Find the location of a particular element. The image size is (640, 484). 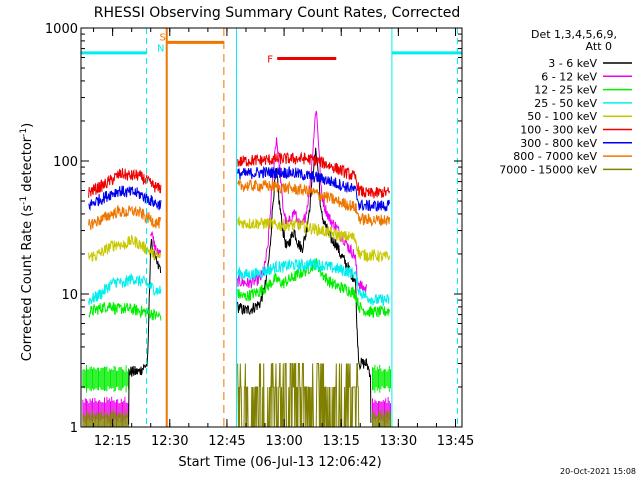

saa-label: S is located at coordinates (163, 37).